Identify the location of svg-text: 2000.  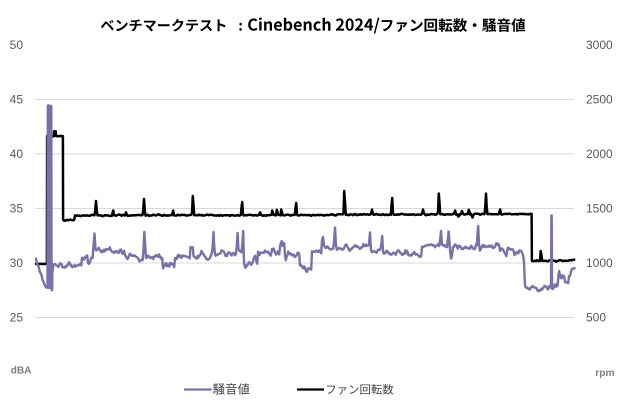
(599, 154).